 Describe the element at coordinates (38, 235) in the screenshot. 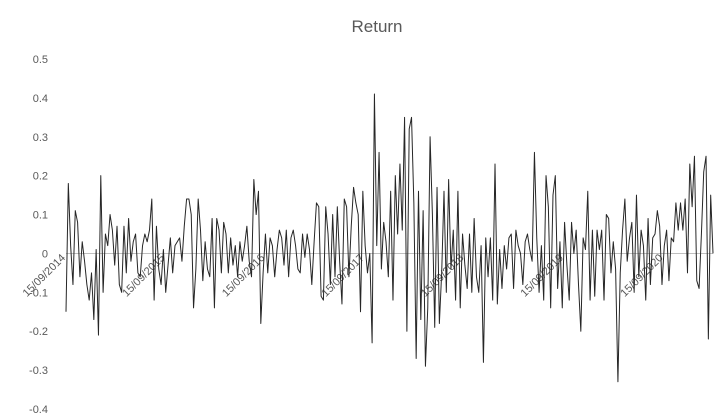

I see `y-axis: 0.5 0.4 0.3 0.2 0.1 0 -0.1 -0.2 -0.3 -0.4` at that location.